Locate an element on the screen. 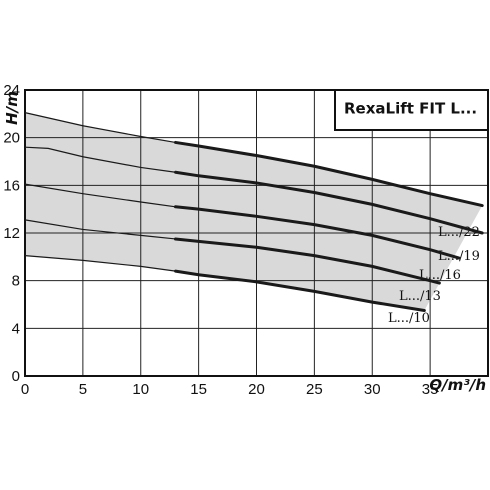  title-box is located at coordinates (411, 110).